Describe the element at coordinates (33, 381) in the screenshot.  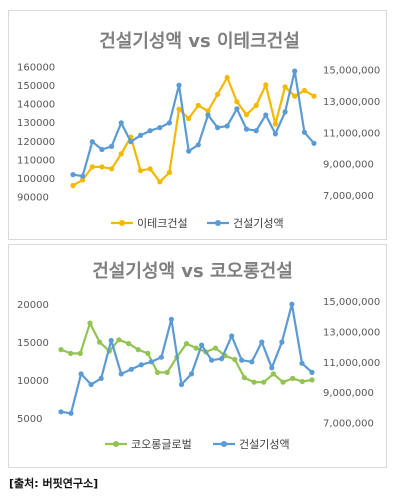
I see `left-axis-tick-label: 10000` at that location.